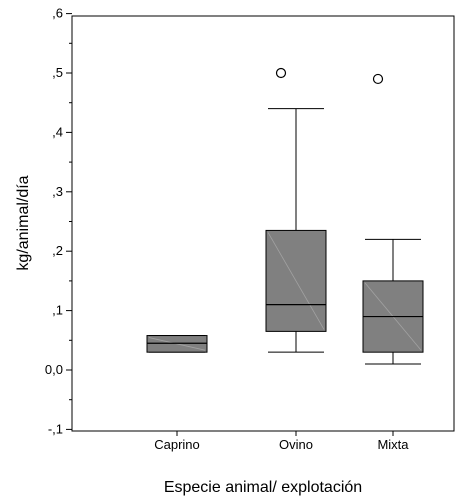 This screenshot has height=504, width=465. I want to click on x-tick-label: Caprino, so click(177, 444).